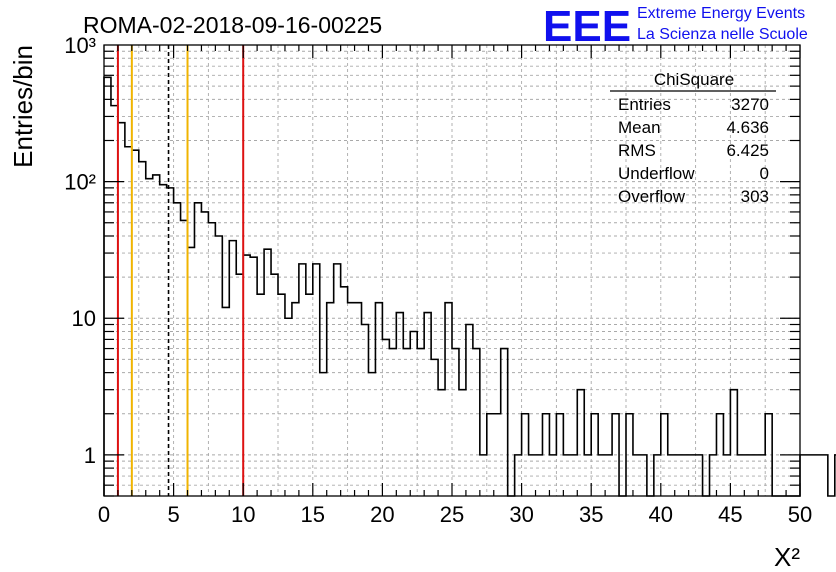  I want to click on stats-row-value: 303, so click(755, 196).